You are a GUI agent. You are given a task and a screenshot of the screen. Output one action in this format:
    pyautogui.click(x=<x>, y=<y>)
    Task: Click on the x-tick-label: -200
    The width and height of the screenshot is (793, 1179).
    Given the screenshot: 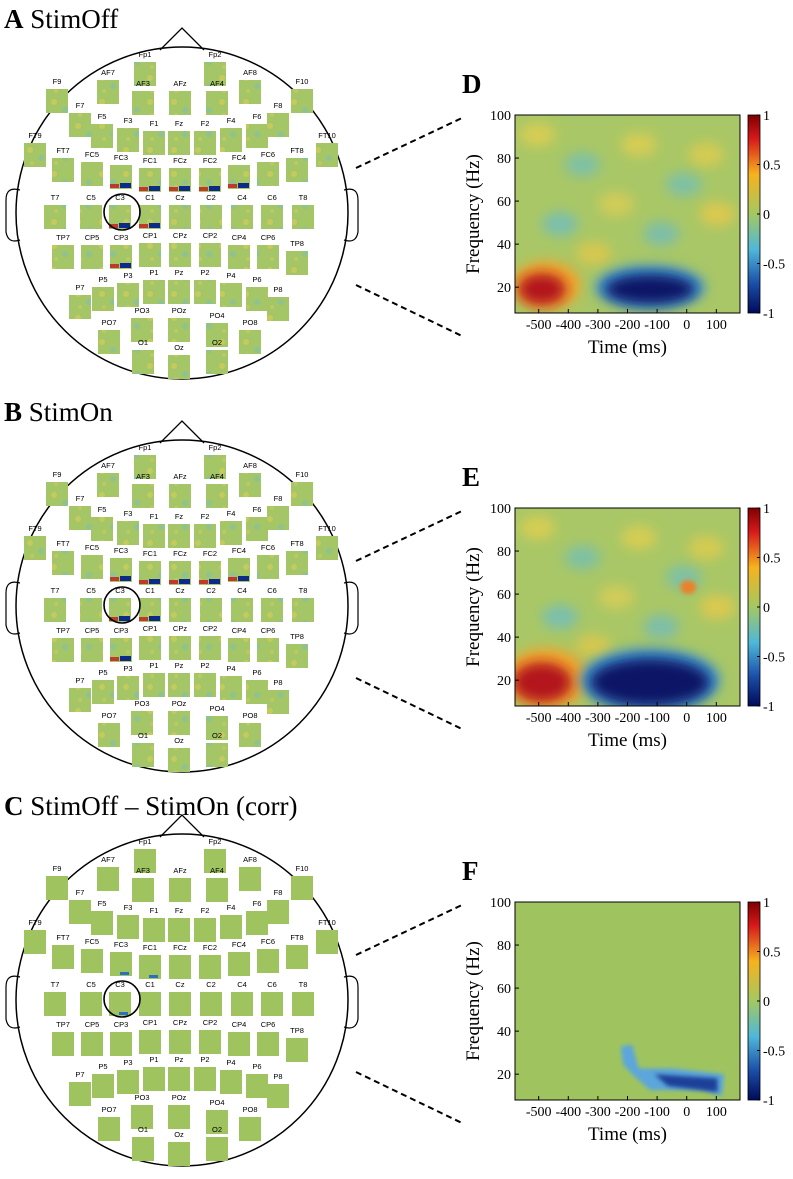 What is the action you would take?
    pyautogui.click(x=628, y=1112)
    